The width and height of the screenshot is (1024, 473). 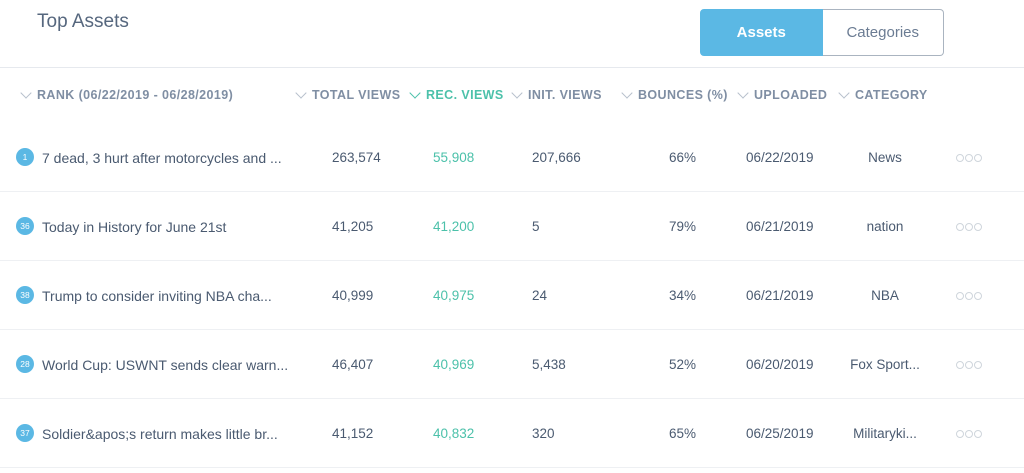 I want to click on rec-views: 41,200, so click(x=454, y=226).